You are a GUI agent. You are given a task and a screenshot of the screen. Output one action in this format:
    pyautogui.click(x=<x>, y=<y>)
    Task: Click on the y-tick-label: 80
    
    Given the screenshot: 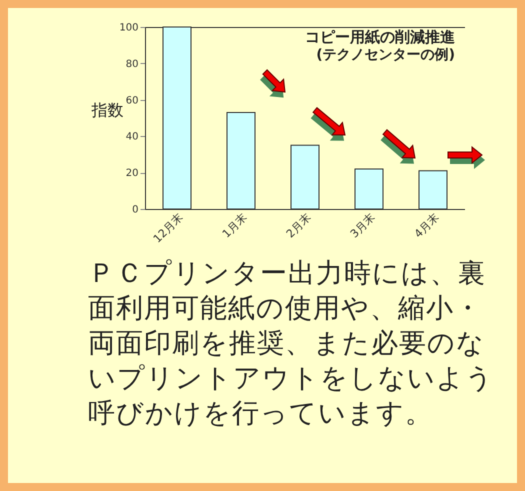 What is the action you would take?
    pyautogui.click(x=132, y=64)
    